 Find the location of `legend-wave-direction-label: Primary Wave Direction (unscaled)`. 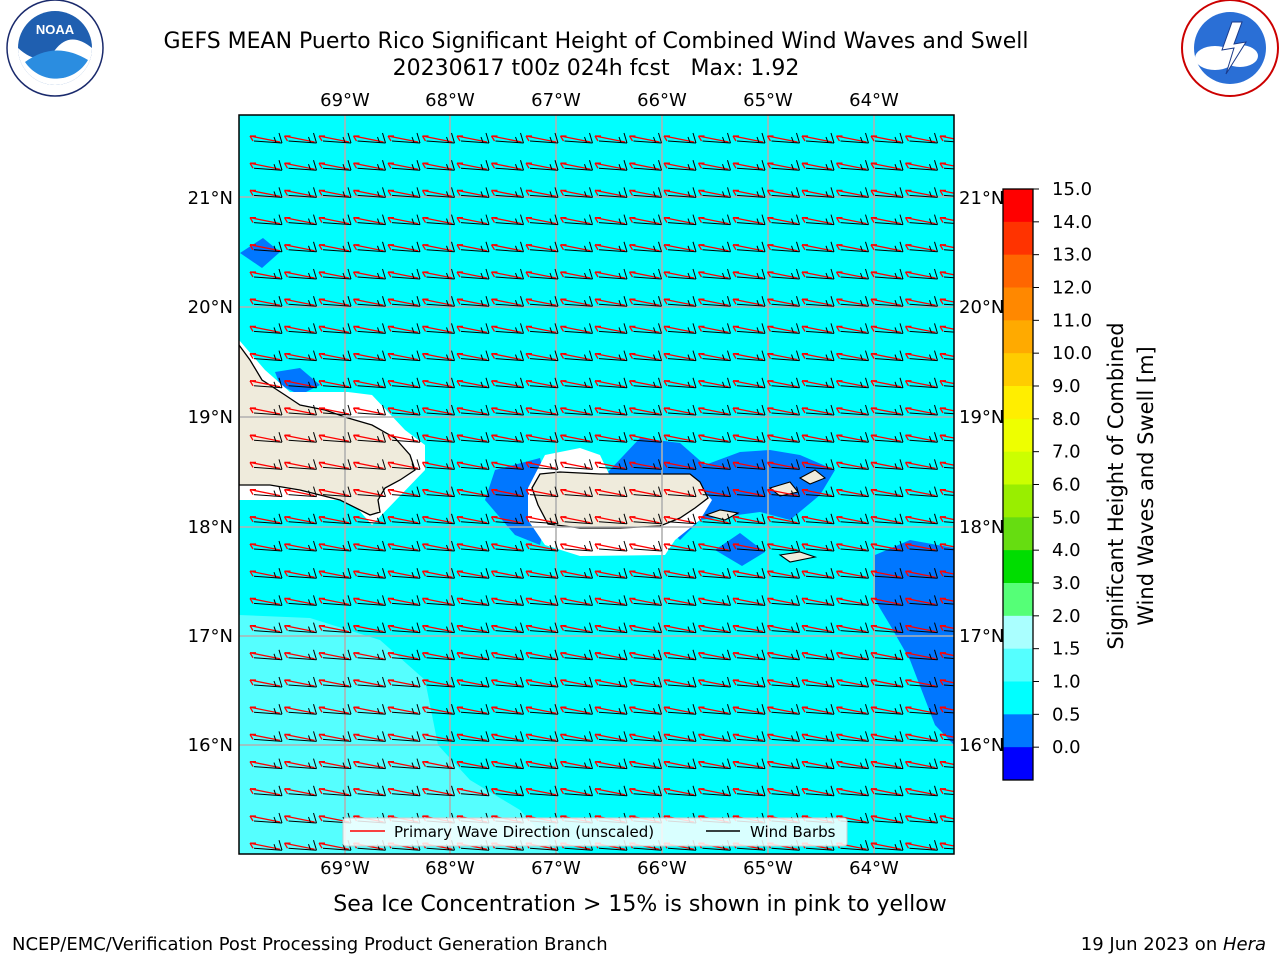

legend-wave-direction-label: Primary Wave Direction (unscaled) is located at coordinates (524, 832).